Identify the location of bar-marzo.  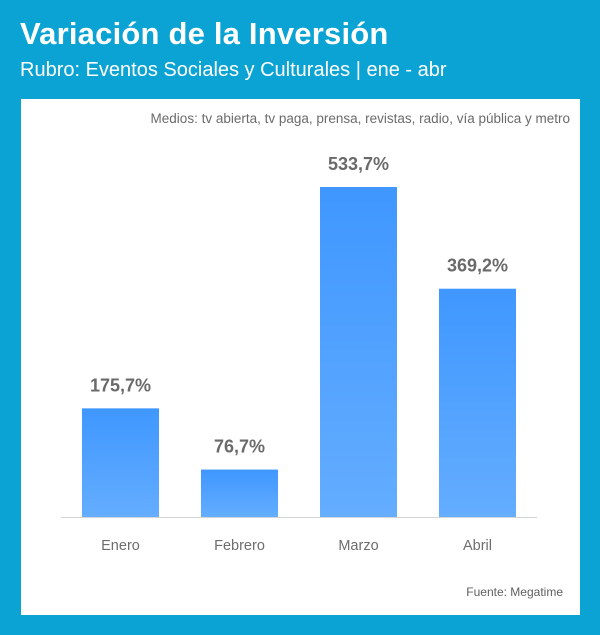
(358, 352).